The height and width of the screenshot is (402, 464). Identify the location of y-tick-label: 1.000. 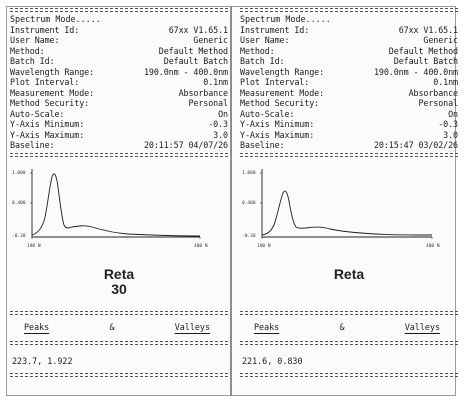
(19, 173).